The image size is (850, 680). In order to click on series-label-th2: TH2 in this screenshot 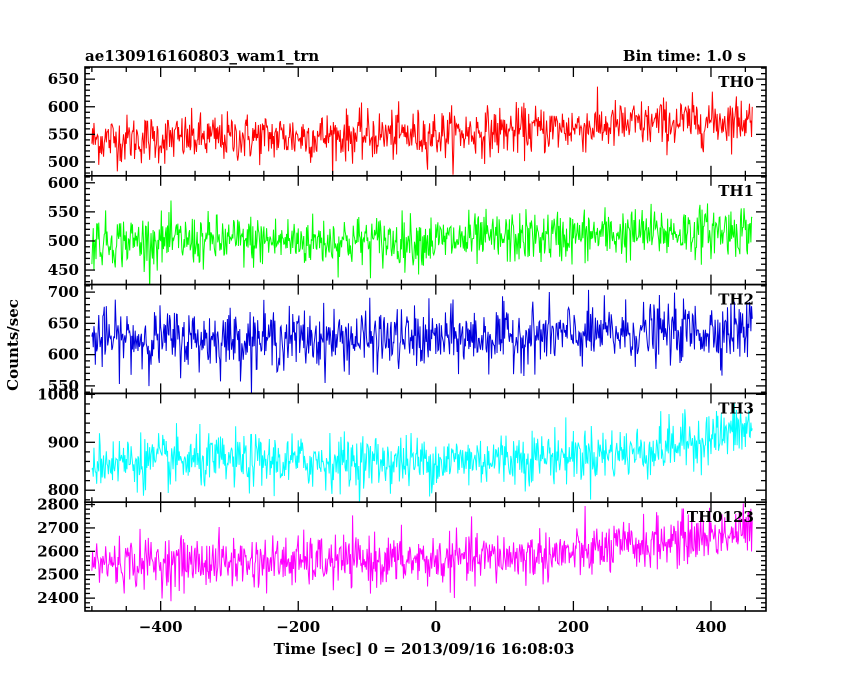, I will do `click(736, 300)`.